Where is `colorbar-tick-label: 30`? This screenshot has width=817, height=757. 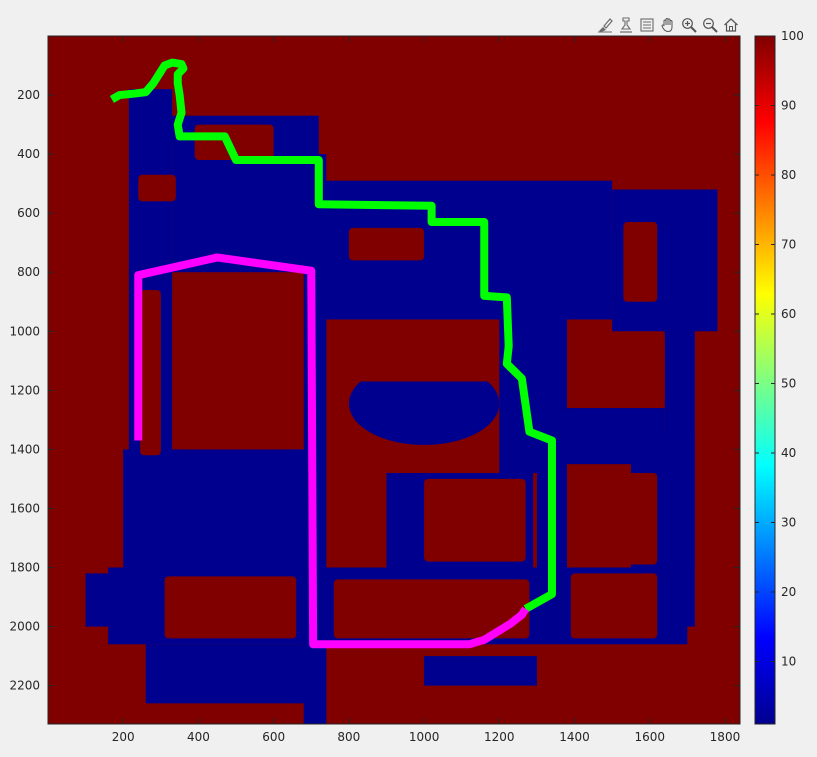
colorbar-tick-label: 30 is located at coordinates (788, 522).